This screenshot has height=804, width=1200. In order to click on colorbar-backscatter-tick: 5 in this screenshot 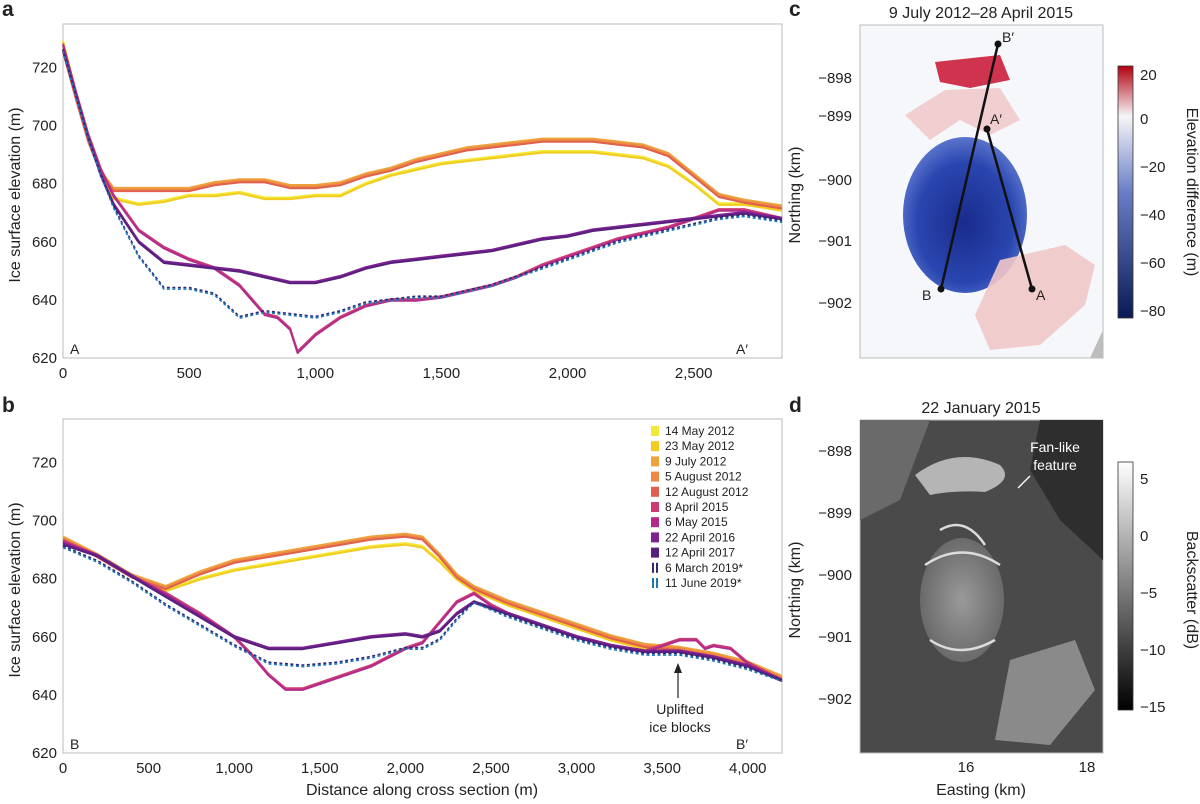, I will do `click(1144, 479)`.